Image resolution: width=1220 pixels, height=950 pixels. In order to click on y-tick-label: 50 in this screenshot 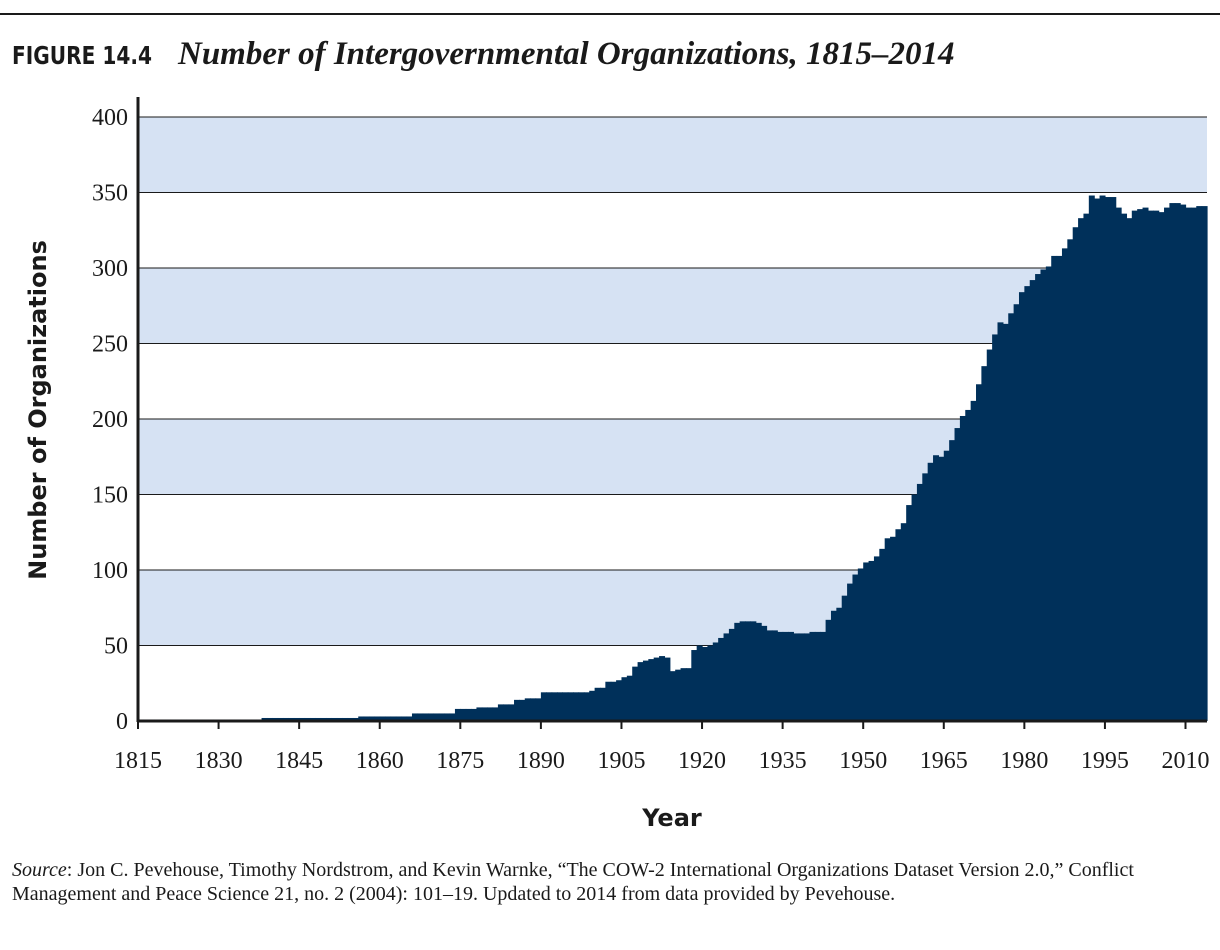, I will do `click(116, 647)`.